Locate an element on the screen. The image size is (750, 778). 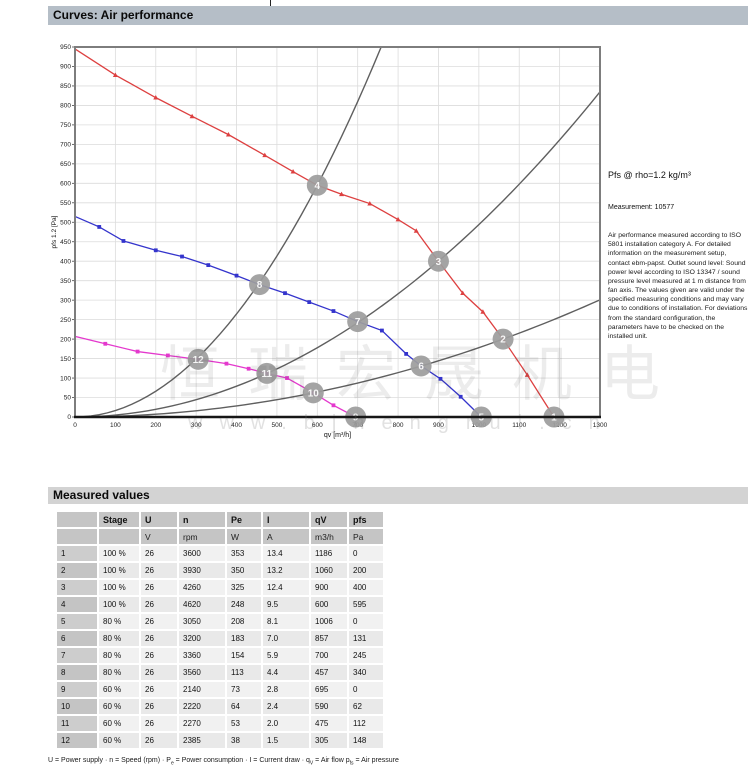
table-cell: 2270 is located at coordinates (202, 723).